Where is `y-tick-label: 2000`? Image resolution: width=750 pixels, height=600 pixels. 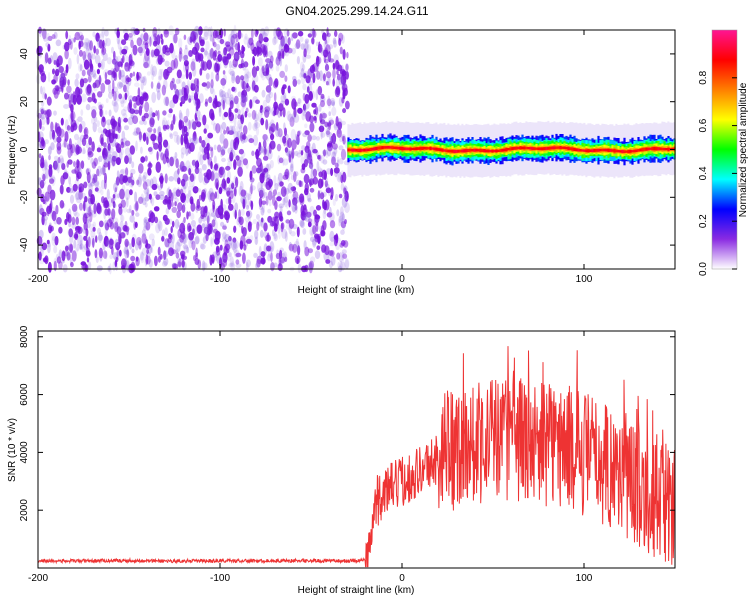 y-tick-label: 2000 is located at coordinates (24, 510).